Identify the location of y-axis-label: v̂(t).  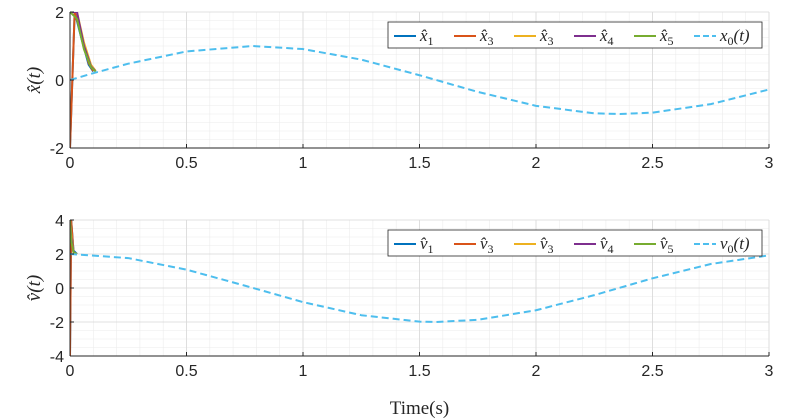
(34, 288).